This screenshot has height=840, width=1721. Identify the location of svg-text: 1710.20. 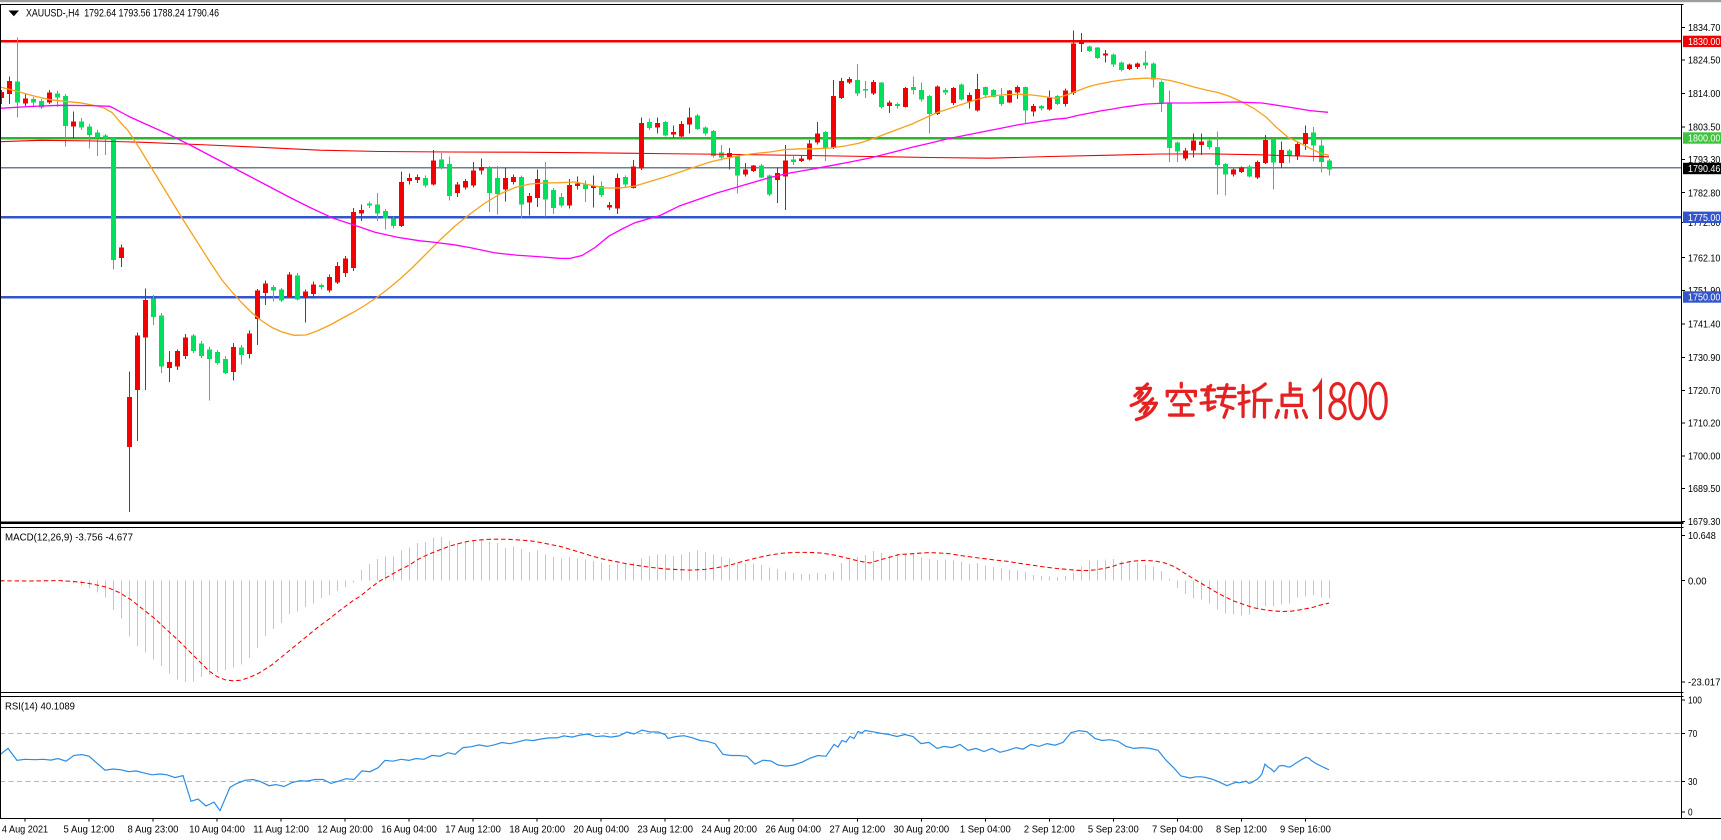
(1704, 424).